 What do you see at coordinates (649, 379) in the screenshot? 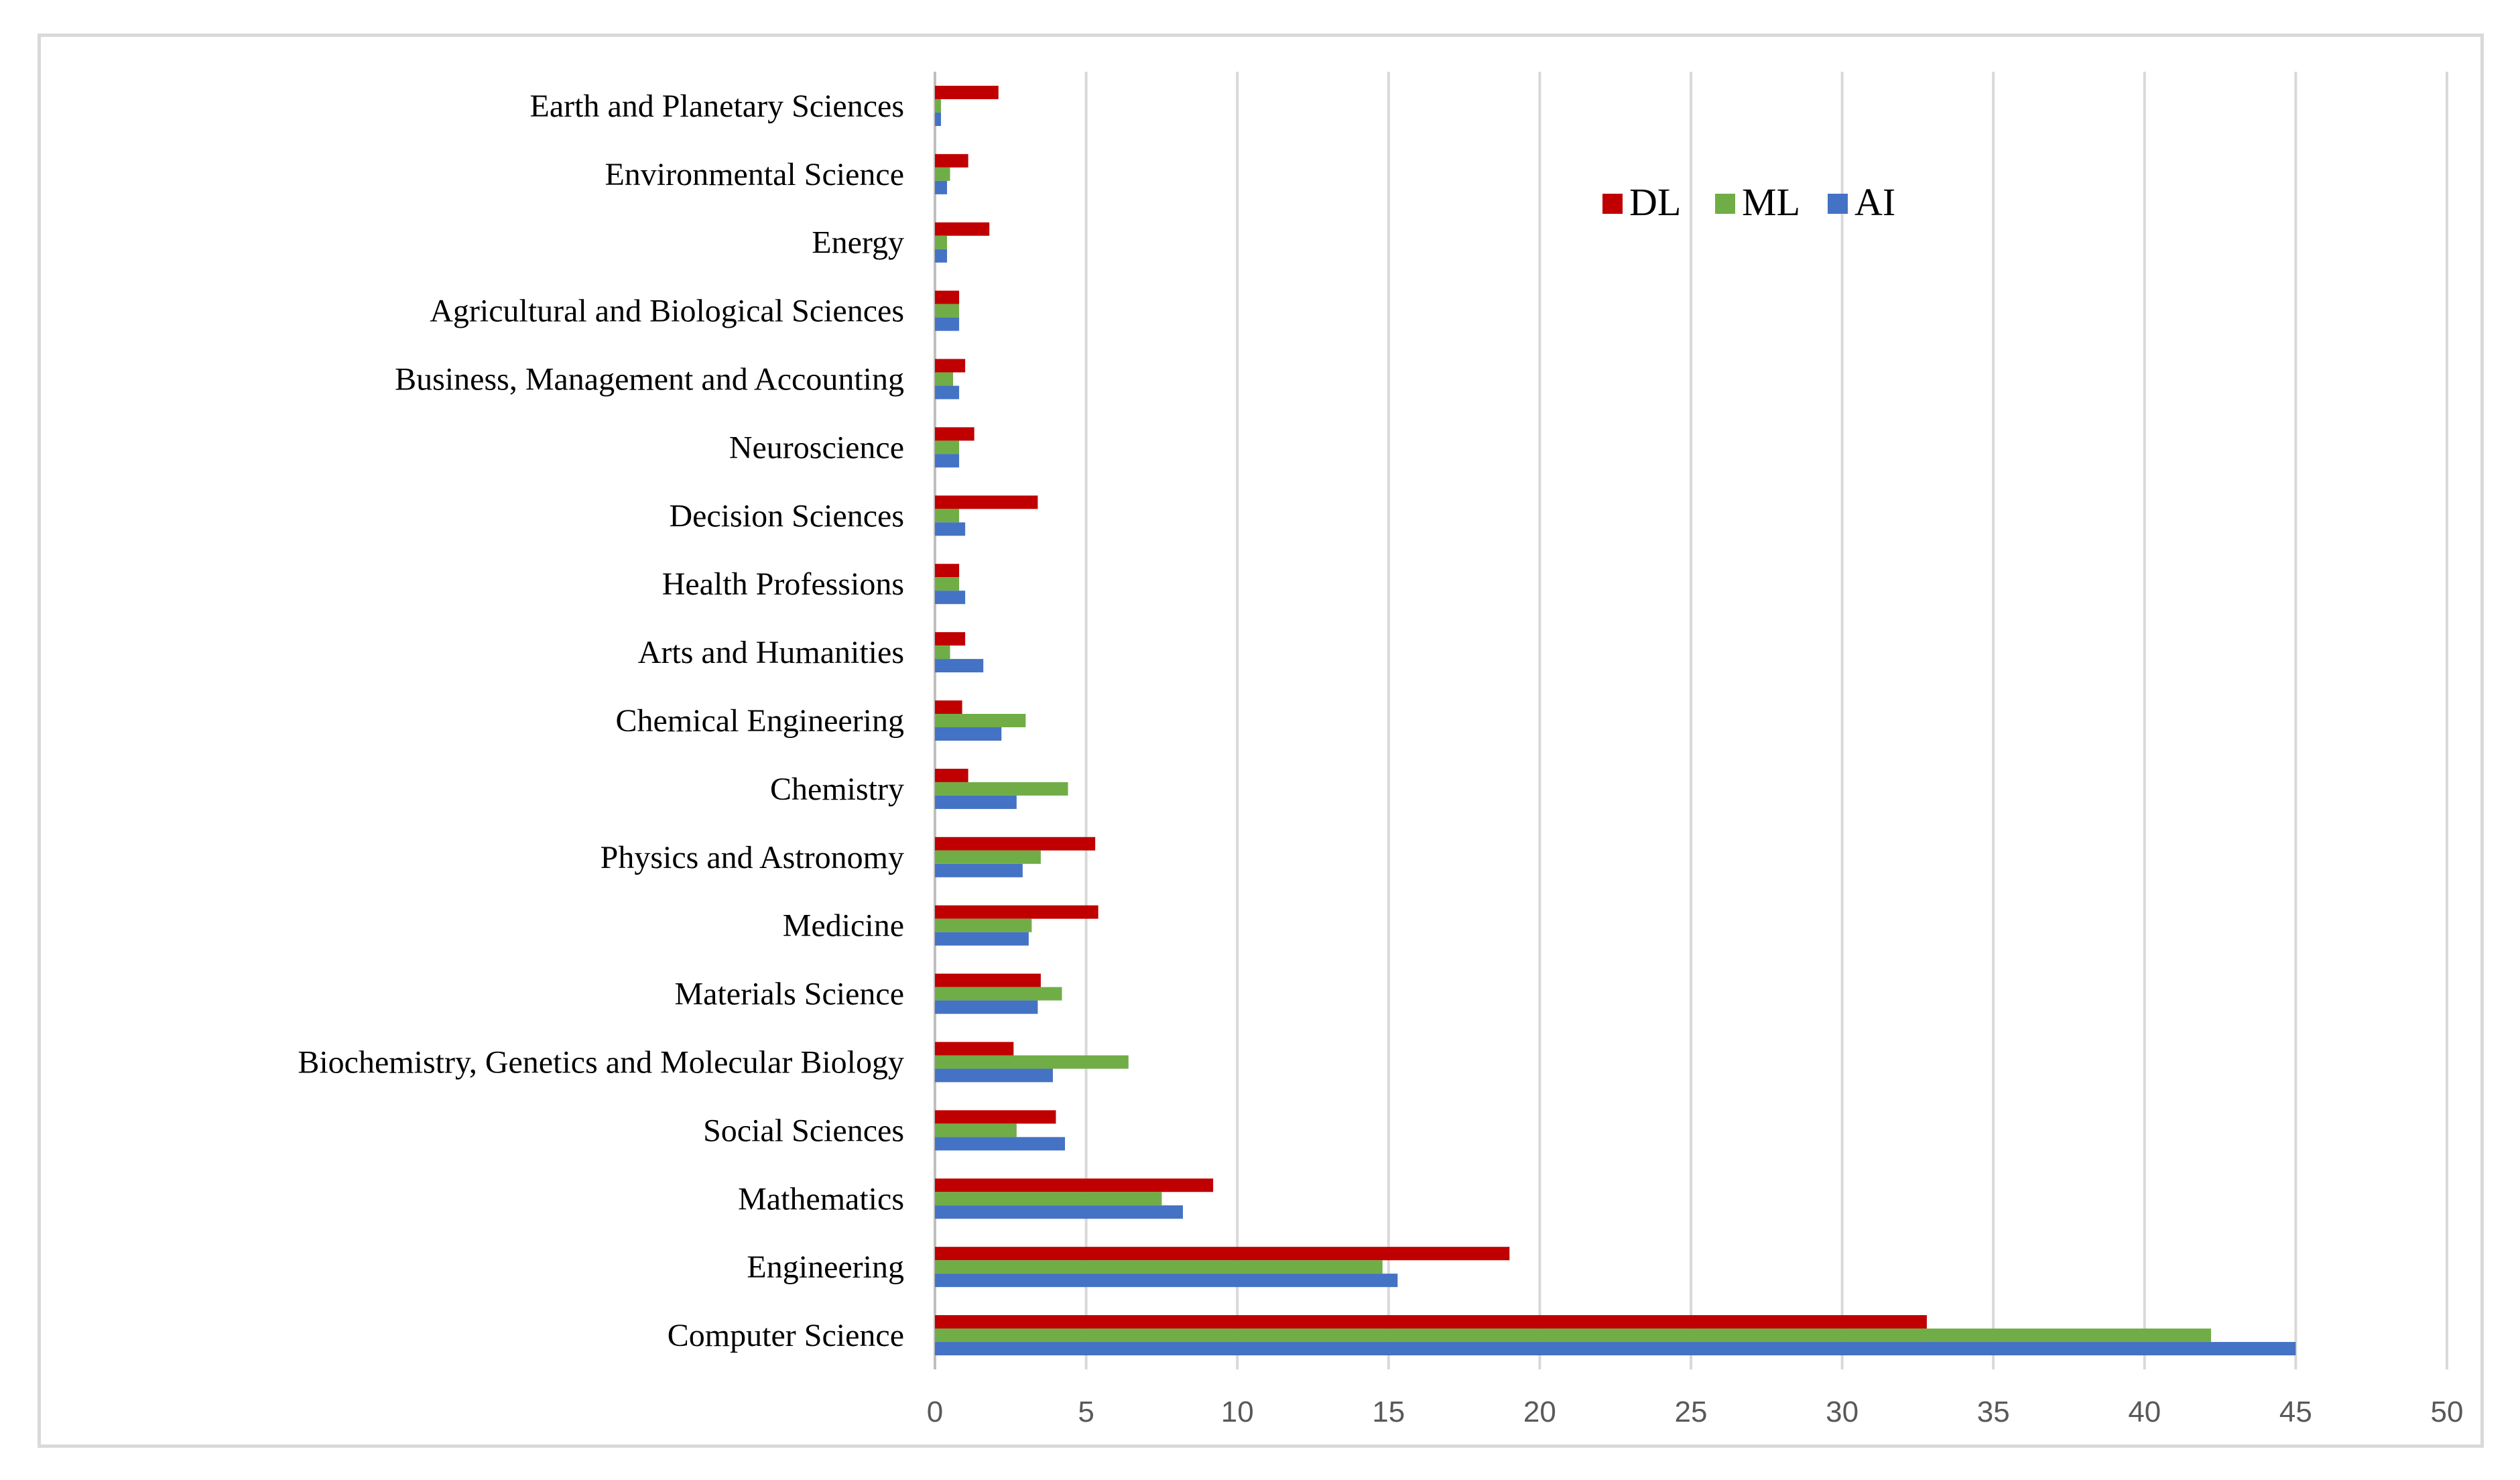
I see `category-label: Business, Management and Accounting` at bounding box center [649, 379].